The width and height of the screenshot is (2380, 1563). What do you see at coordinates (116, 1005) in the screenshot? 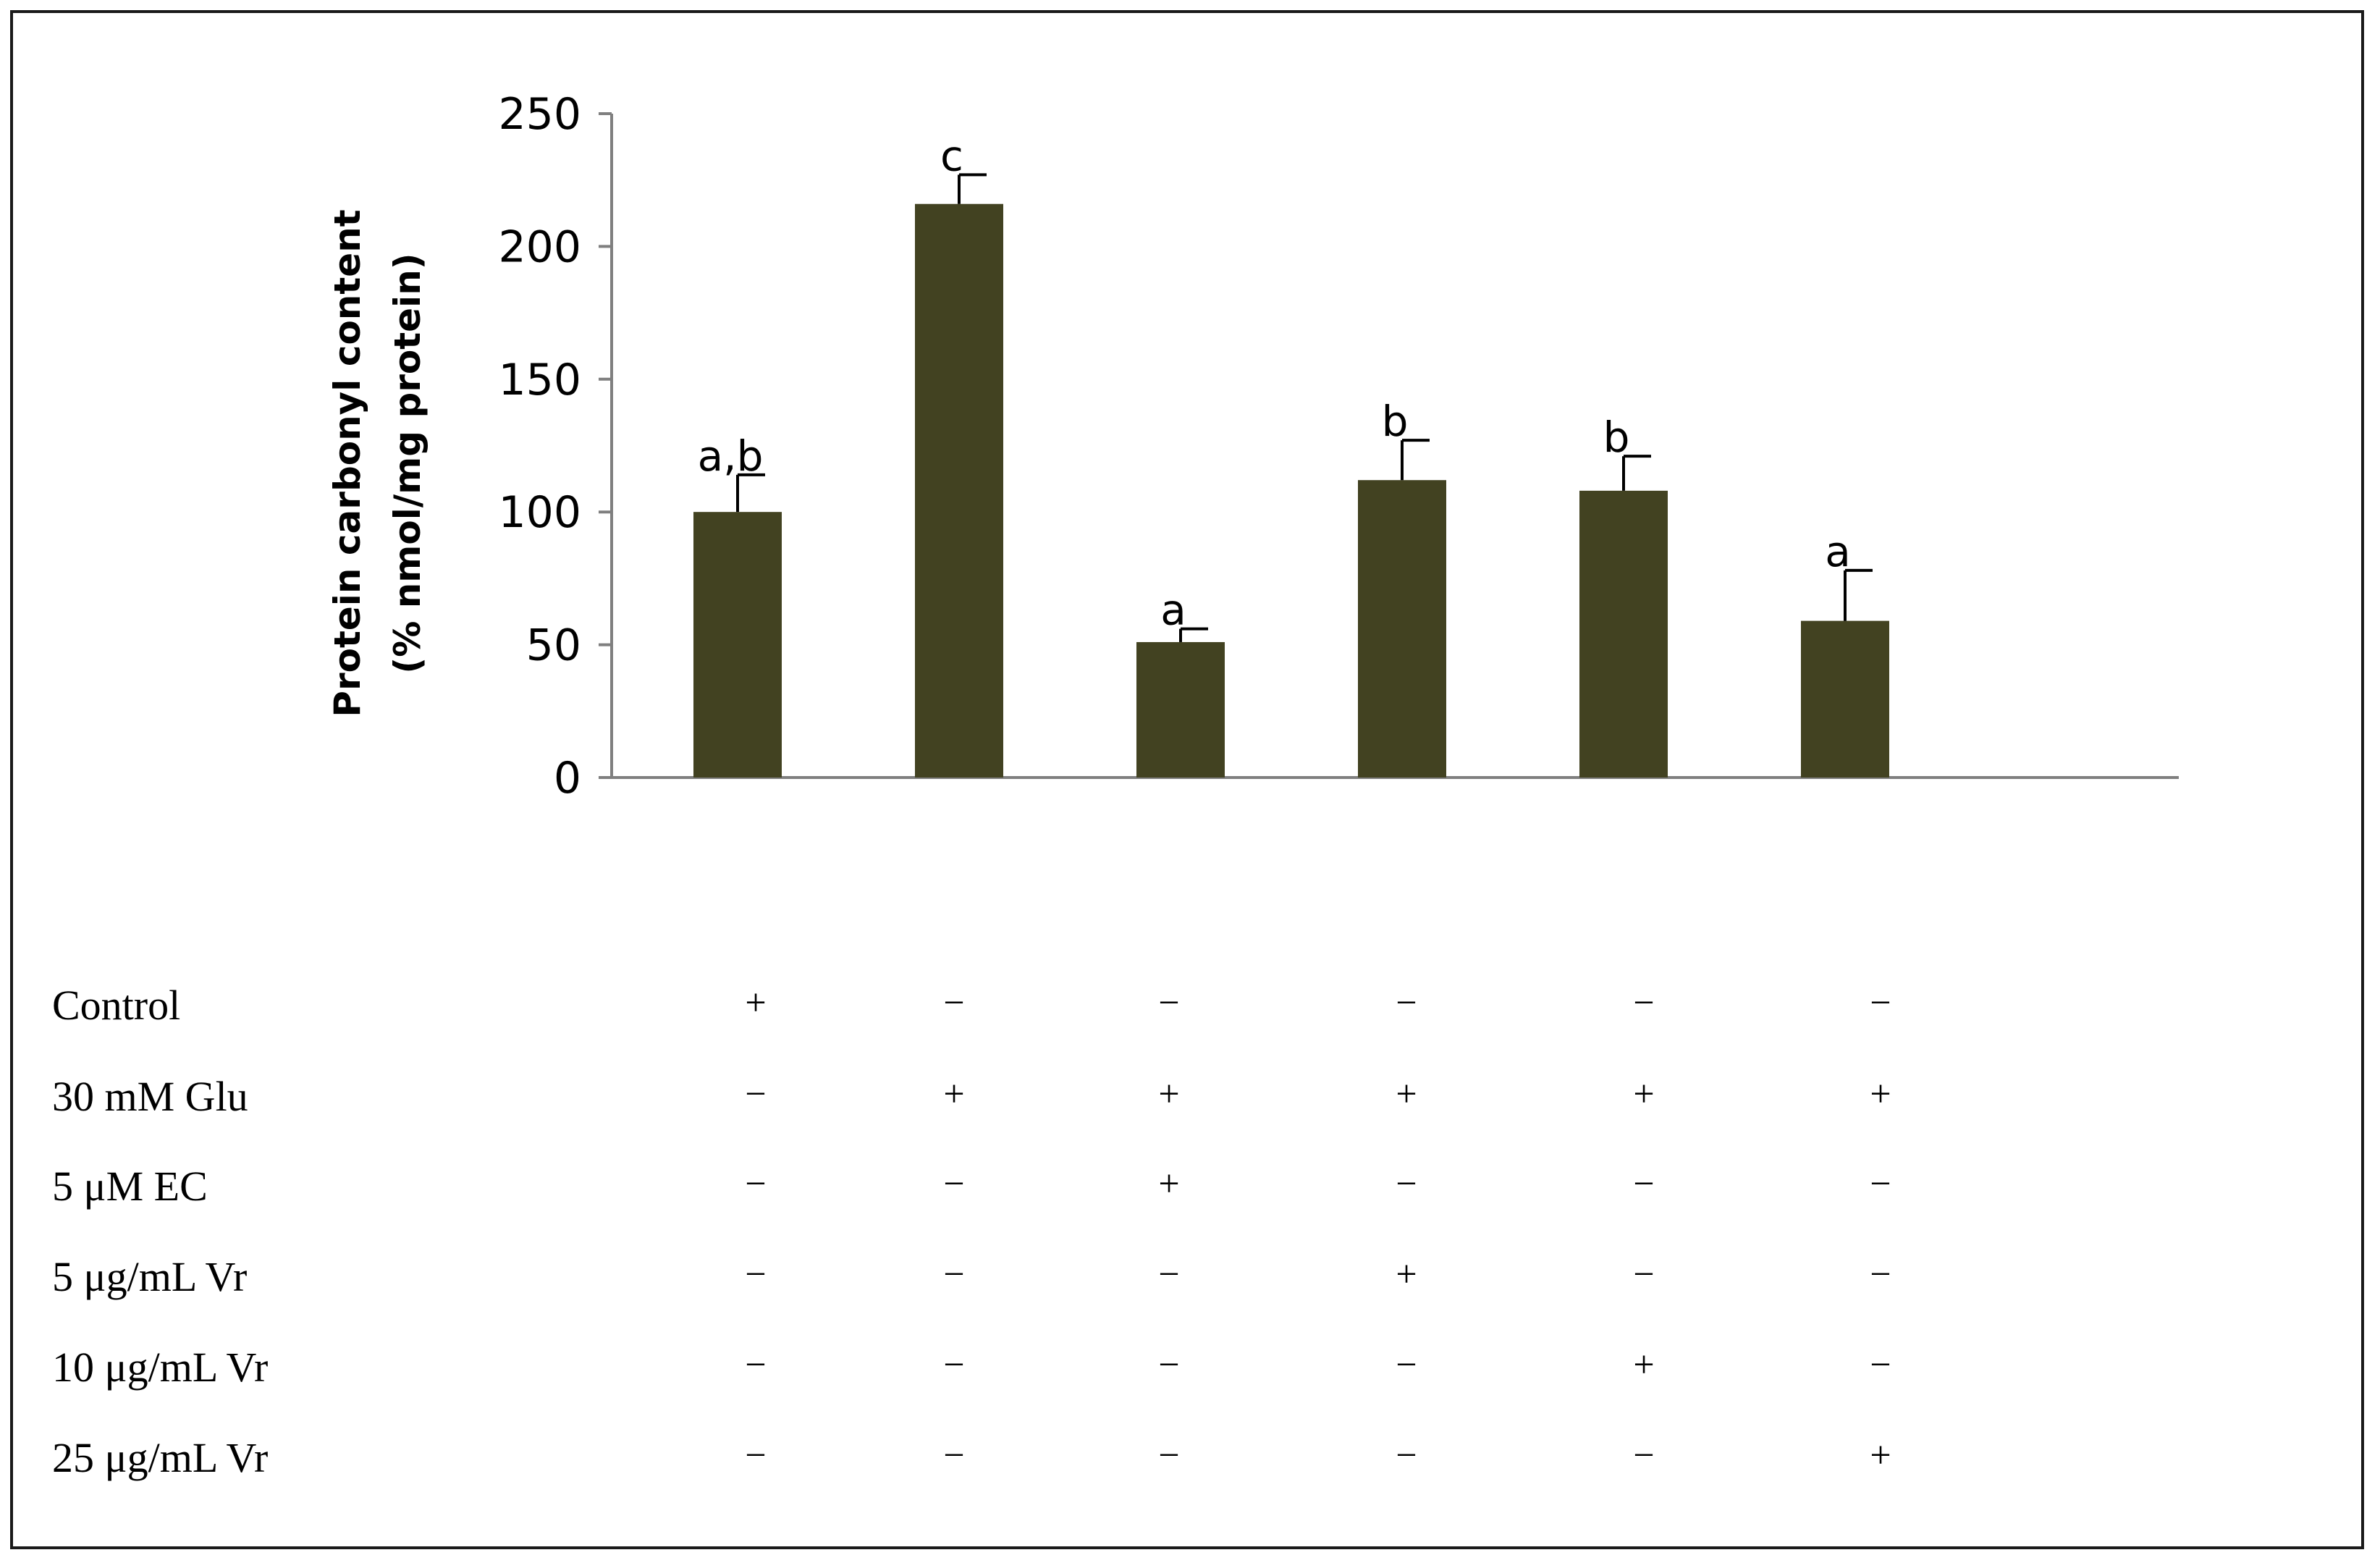
I see `treatment-row-label: Control` at bounding box center [116, 1005].